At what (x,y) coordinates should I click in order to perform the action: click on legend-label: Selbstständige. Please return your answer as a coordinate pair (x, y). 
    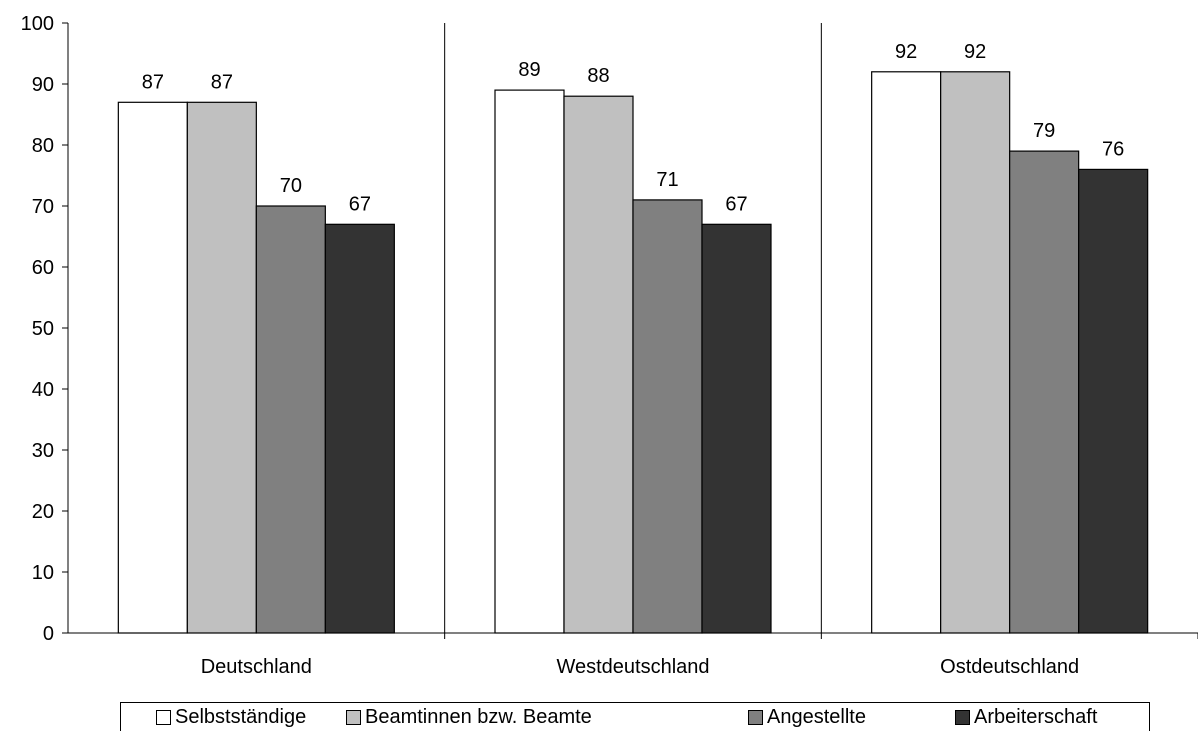
    Looking at the image, I should click on (241, 717).